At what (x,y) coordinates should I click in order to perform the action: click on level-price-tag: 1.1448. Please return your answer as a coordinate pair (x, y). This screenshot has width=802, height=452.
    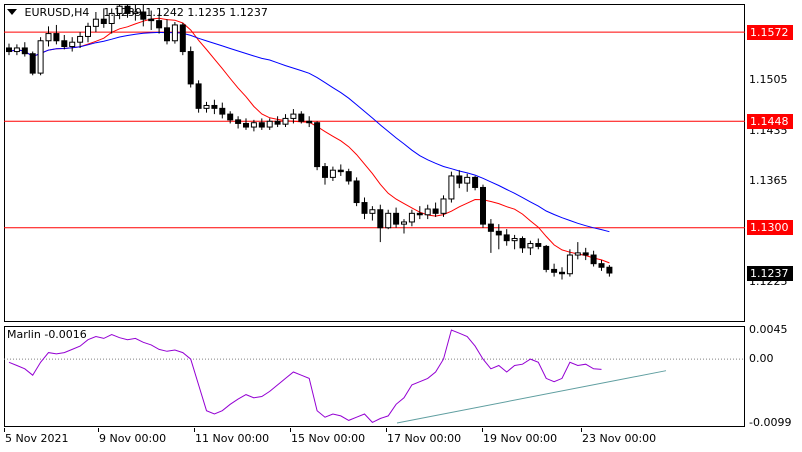
    Looking at the image, I should click on (770, 121).